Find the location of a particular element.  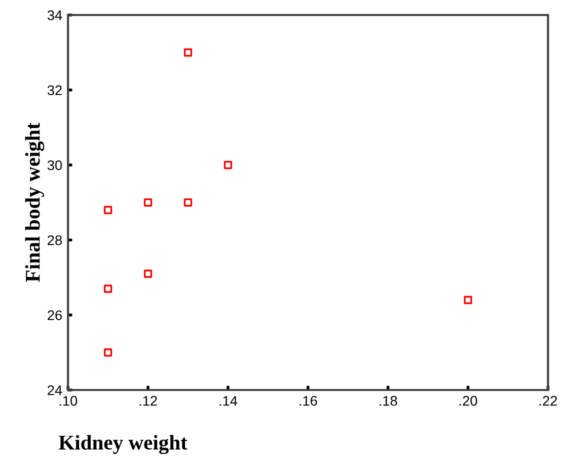

x-tick-label: .10 is located at coordinates (69, 401).